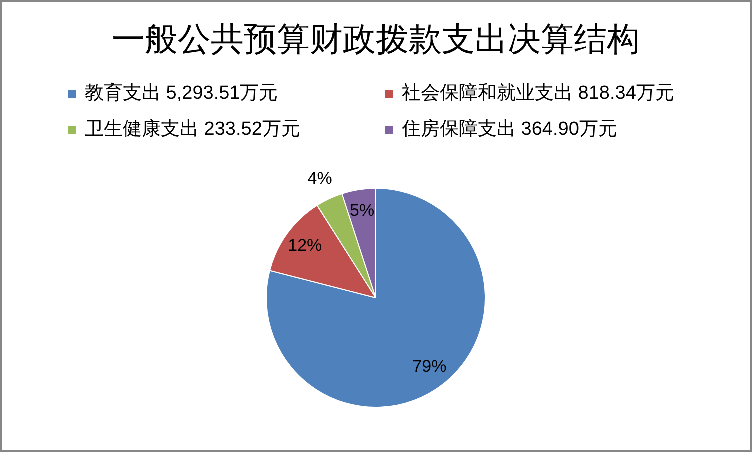  What do you see at coordinates (181, 93) in the screenshot?
I see `legend-label: 教育支出 5,293.51万元` at bounding box center [181, 93].